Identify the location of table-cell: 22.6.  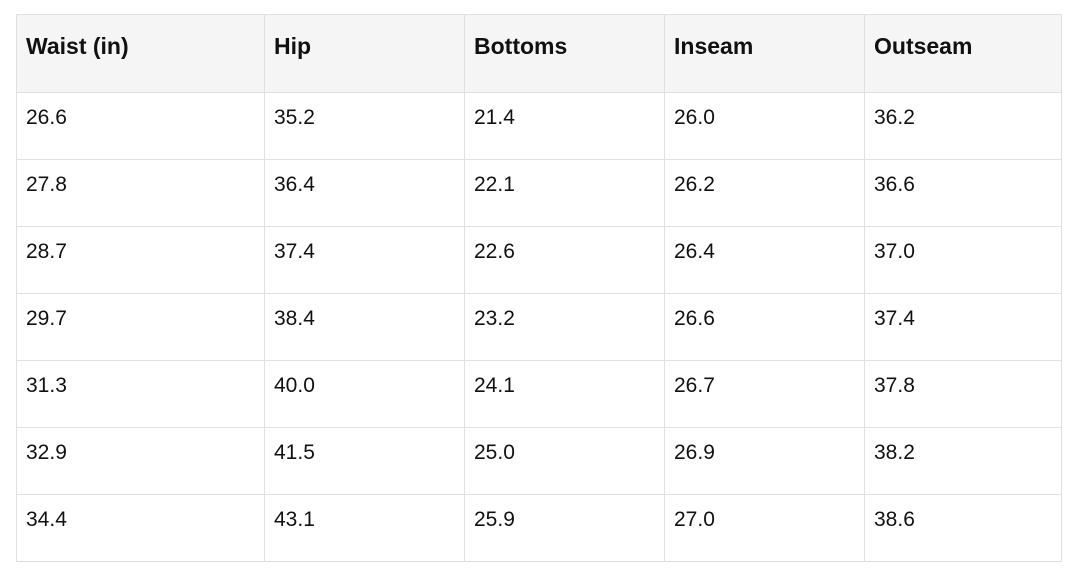
(564, 260).